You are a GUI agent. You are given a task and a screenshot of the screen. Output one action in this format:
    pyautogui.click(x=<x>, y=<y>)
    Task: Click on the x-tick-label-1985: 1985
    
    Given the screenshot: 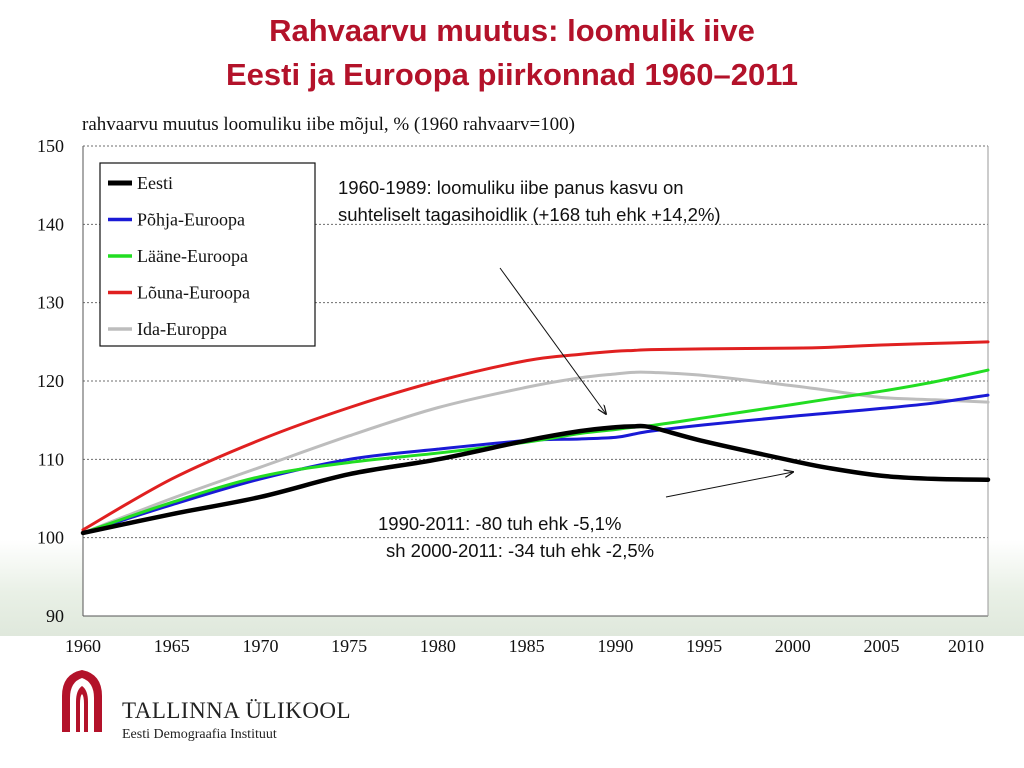 What is the action you would take?
    pyautogui.click(x=527, y=646)
    